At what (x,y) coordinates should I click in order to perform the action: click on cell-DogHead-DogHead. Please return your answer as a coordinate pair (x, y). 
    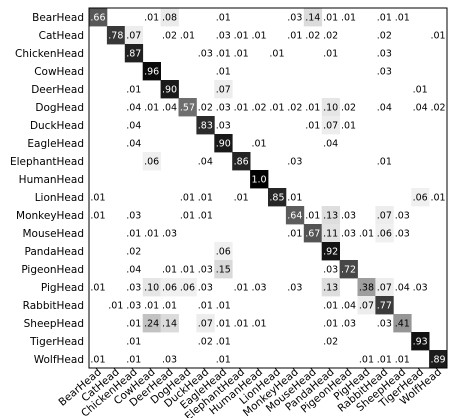
    Looking at the image, I should click on (187, 107).